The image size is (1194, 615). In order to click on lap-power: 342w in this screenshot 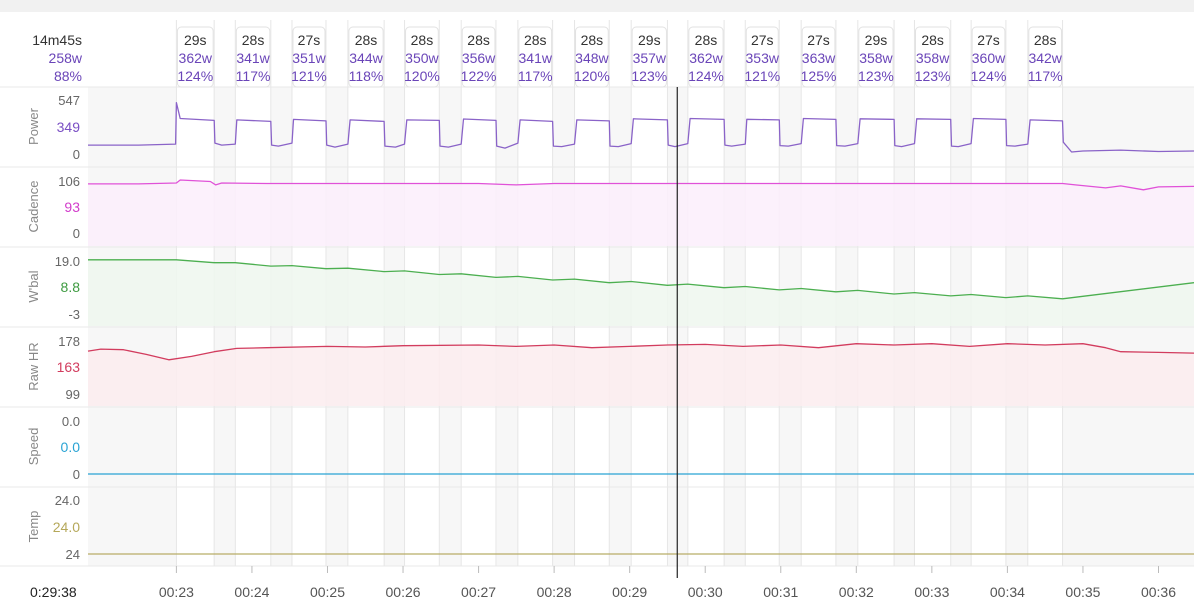, I will do `click(1045, 58)`.